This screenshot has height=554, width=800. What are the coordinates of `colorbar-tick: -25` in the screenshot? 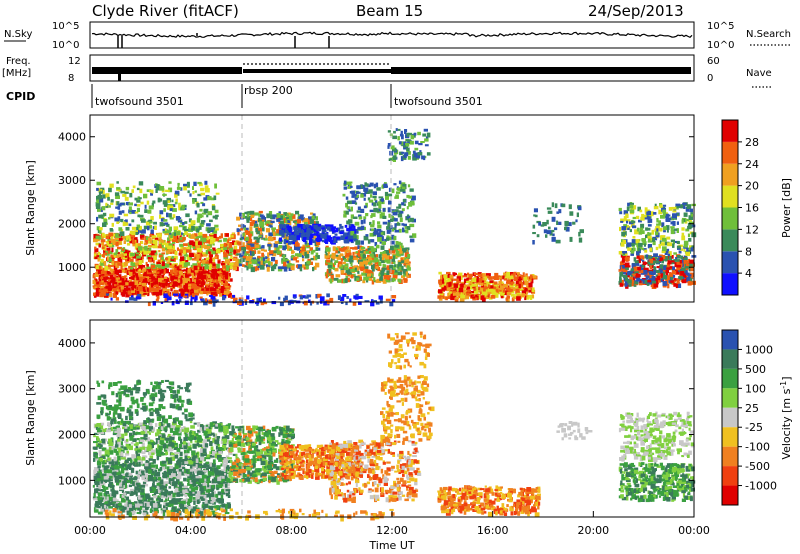 It's located at (754, 427).